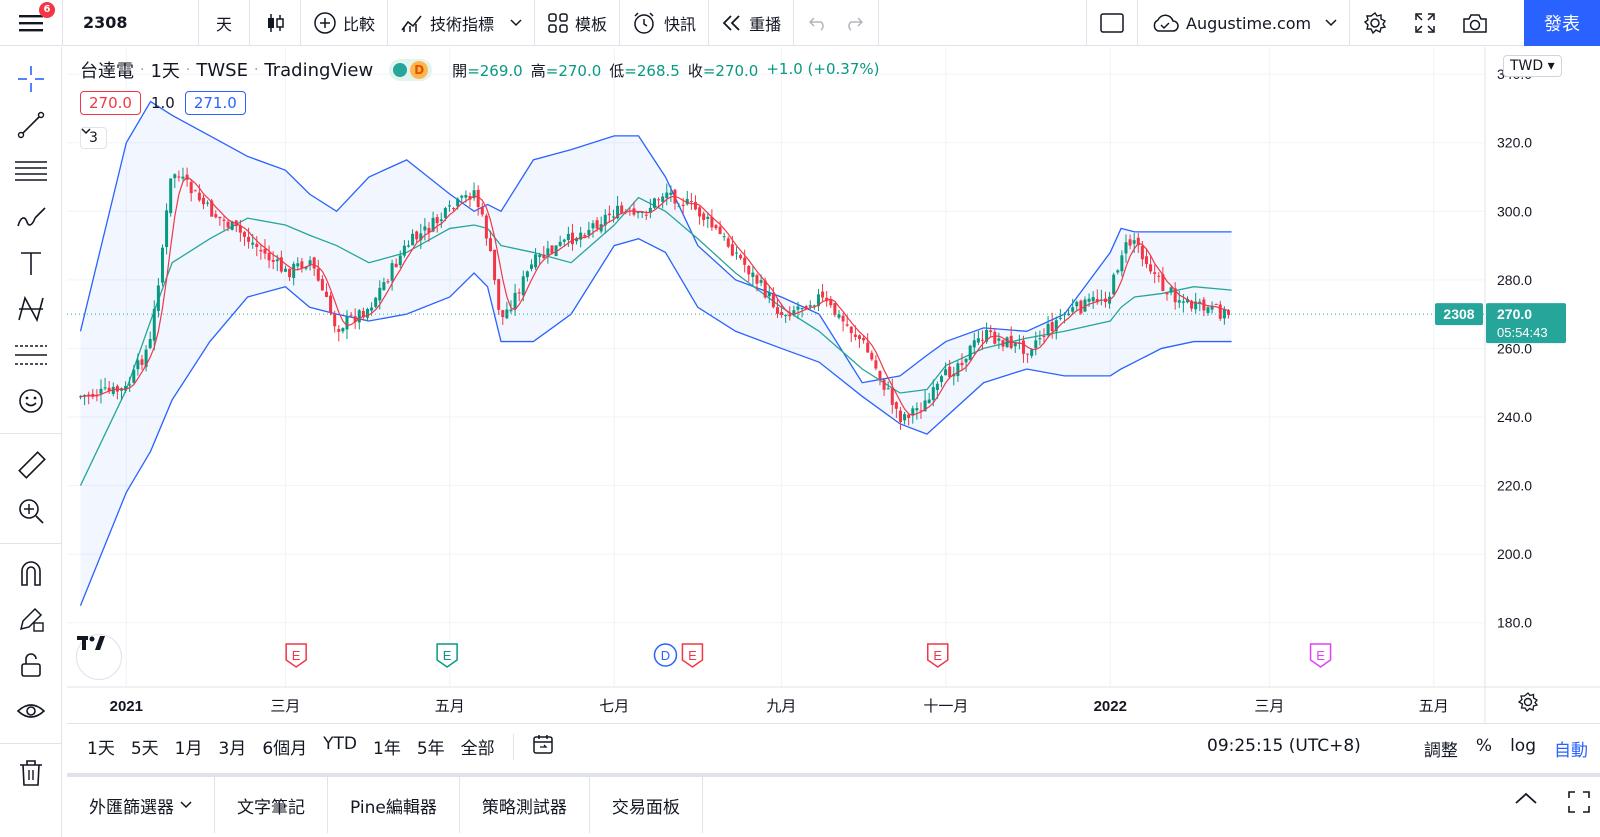 The height and width of the screenshot is (837, 1600). I want to click on range-button: 6個月, so click(285, 749).